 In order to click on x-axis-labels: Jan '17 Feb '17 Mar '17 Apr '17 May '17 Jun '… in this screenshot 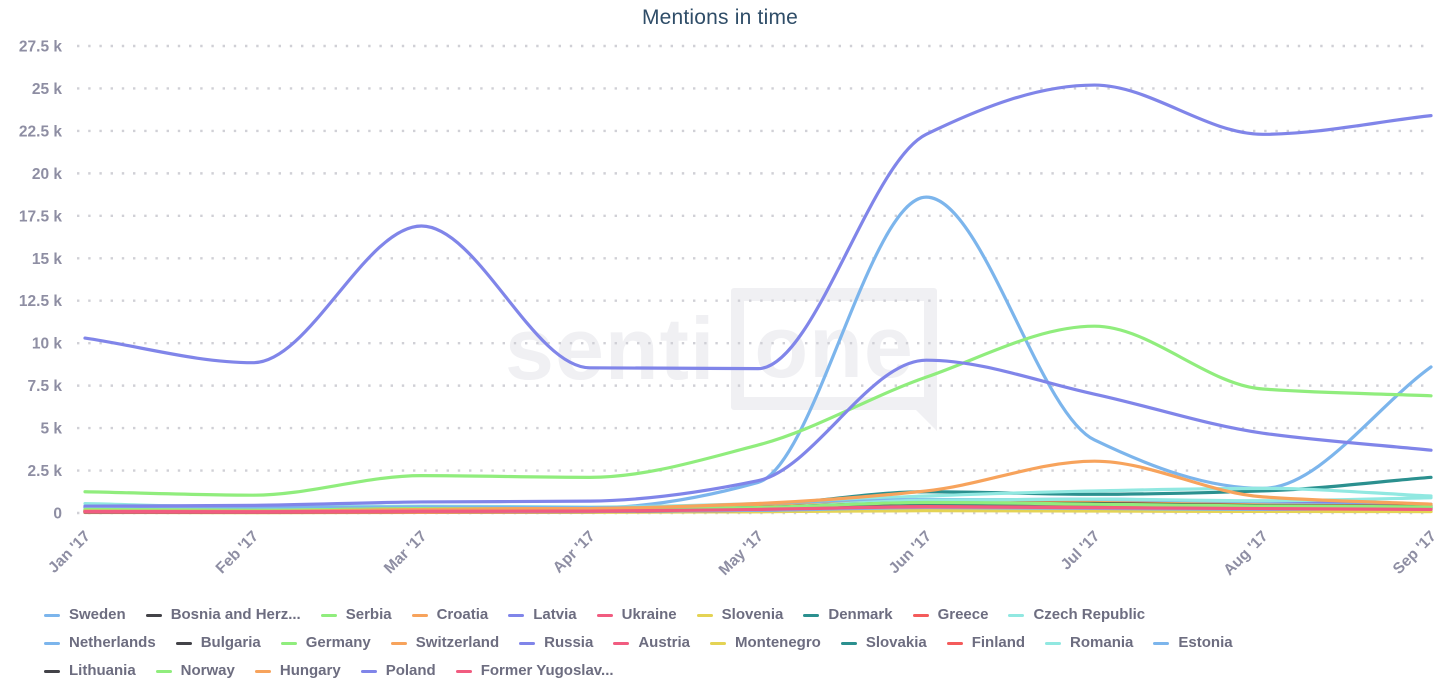, I will do `click(742, 553)`.